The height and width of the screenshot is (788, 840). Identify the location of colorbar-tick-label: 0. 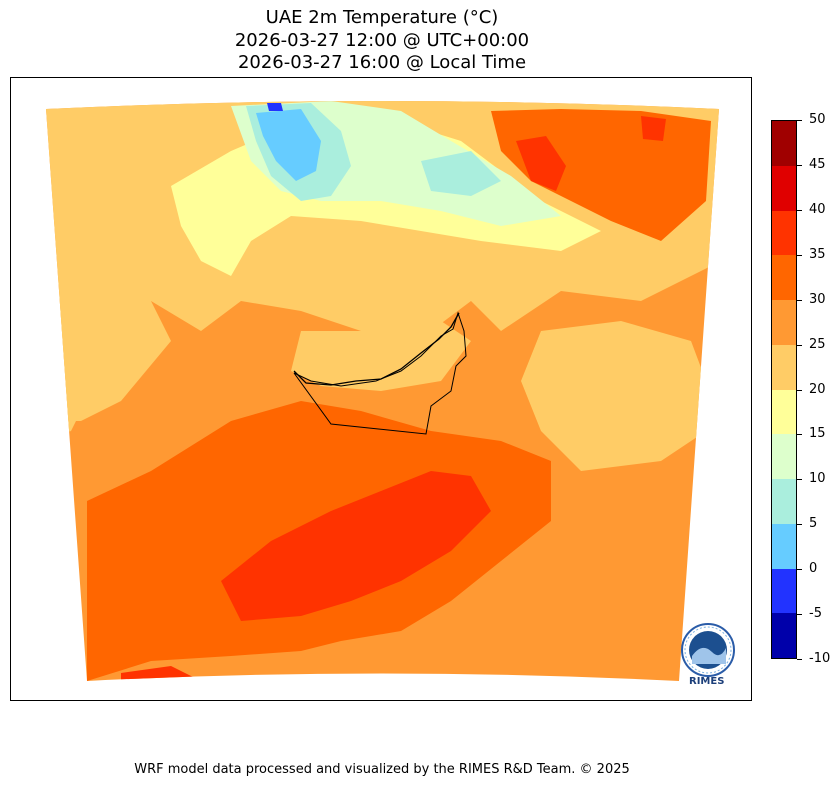
(813, 568).